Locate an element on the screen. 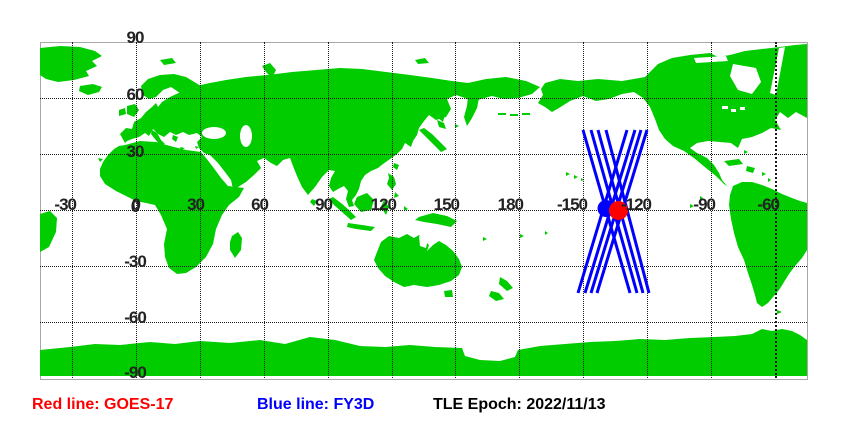 The image size is (850, 425). lon-label-120: 120 is located at coordinates (383, 204).